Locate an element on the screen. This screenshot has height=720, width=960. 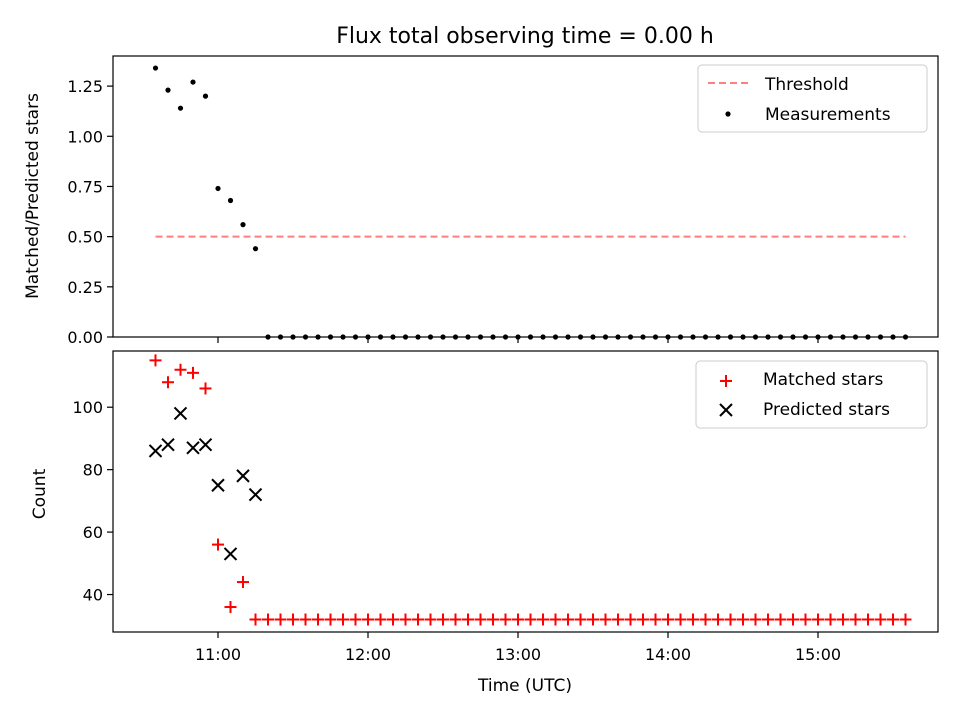
threshold-legend-label: Threshold is located at coordinates (806, 85).